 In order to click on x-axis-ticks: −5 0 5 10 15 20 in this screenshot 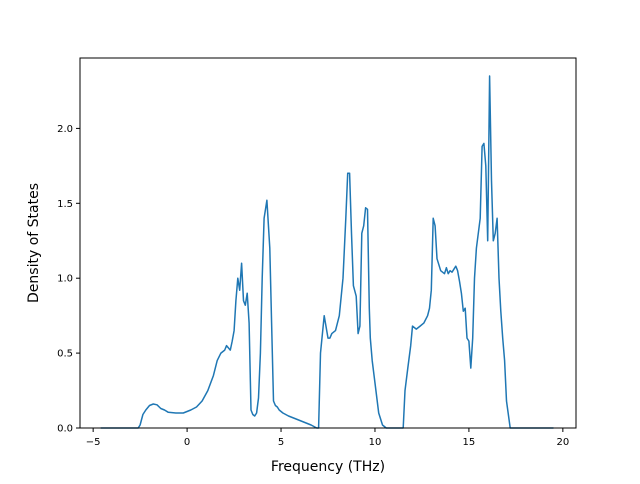, I will do `click(327, 438)`.